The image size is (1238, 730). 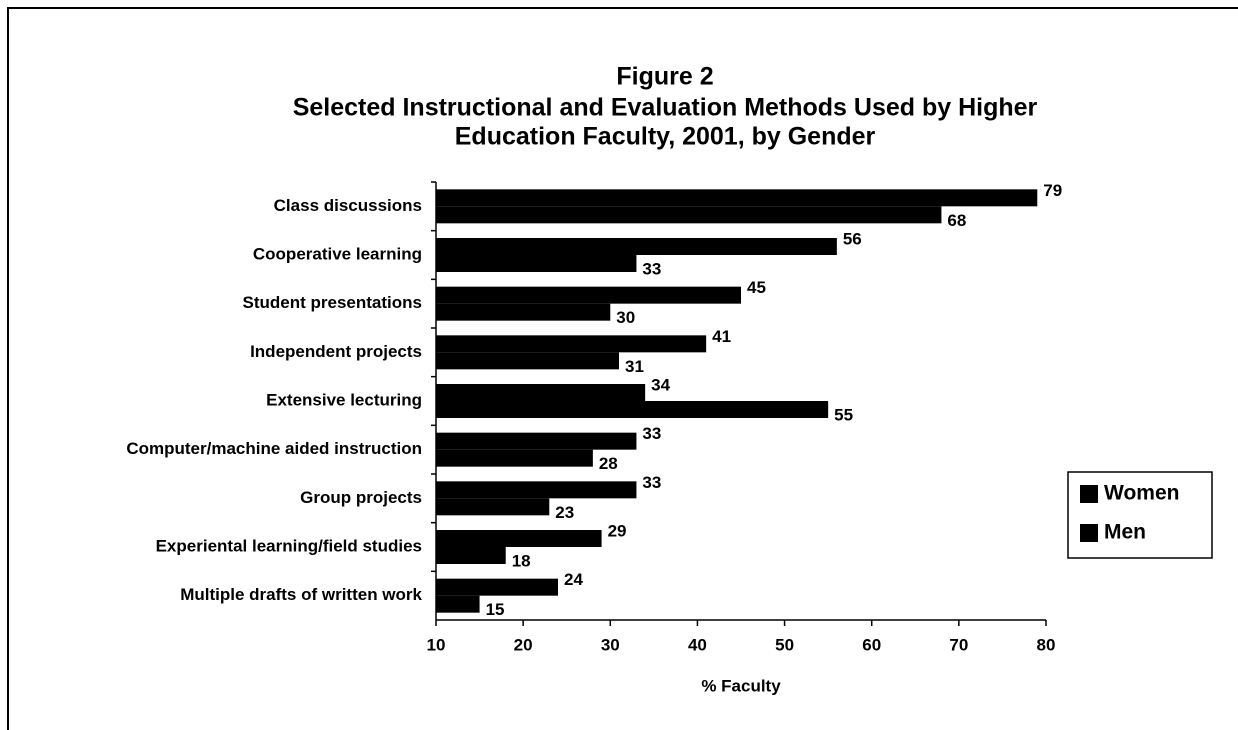 What do you see at coordinates (1052, 190) in the screenshot?
I see `value-label: 79` at bounding box center [1052, 190].